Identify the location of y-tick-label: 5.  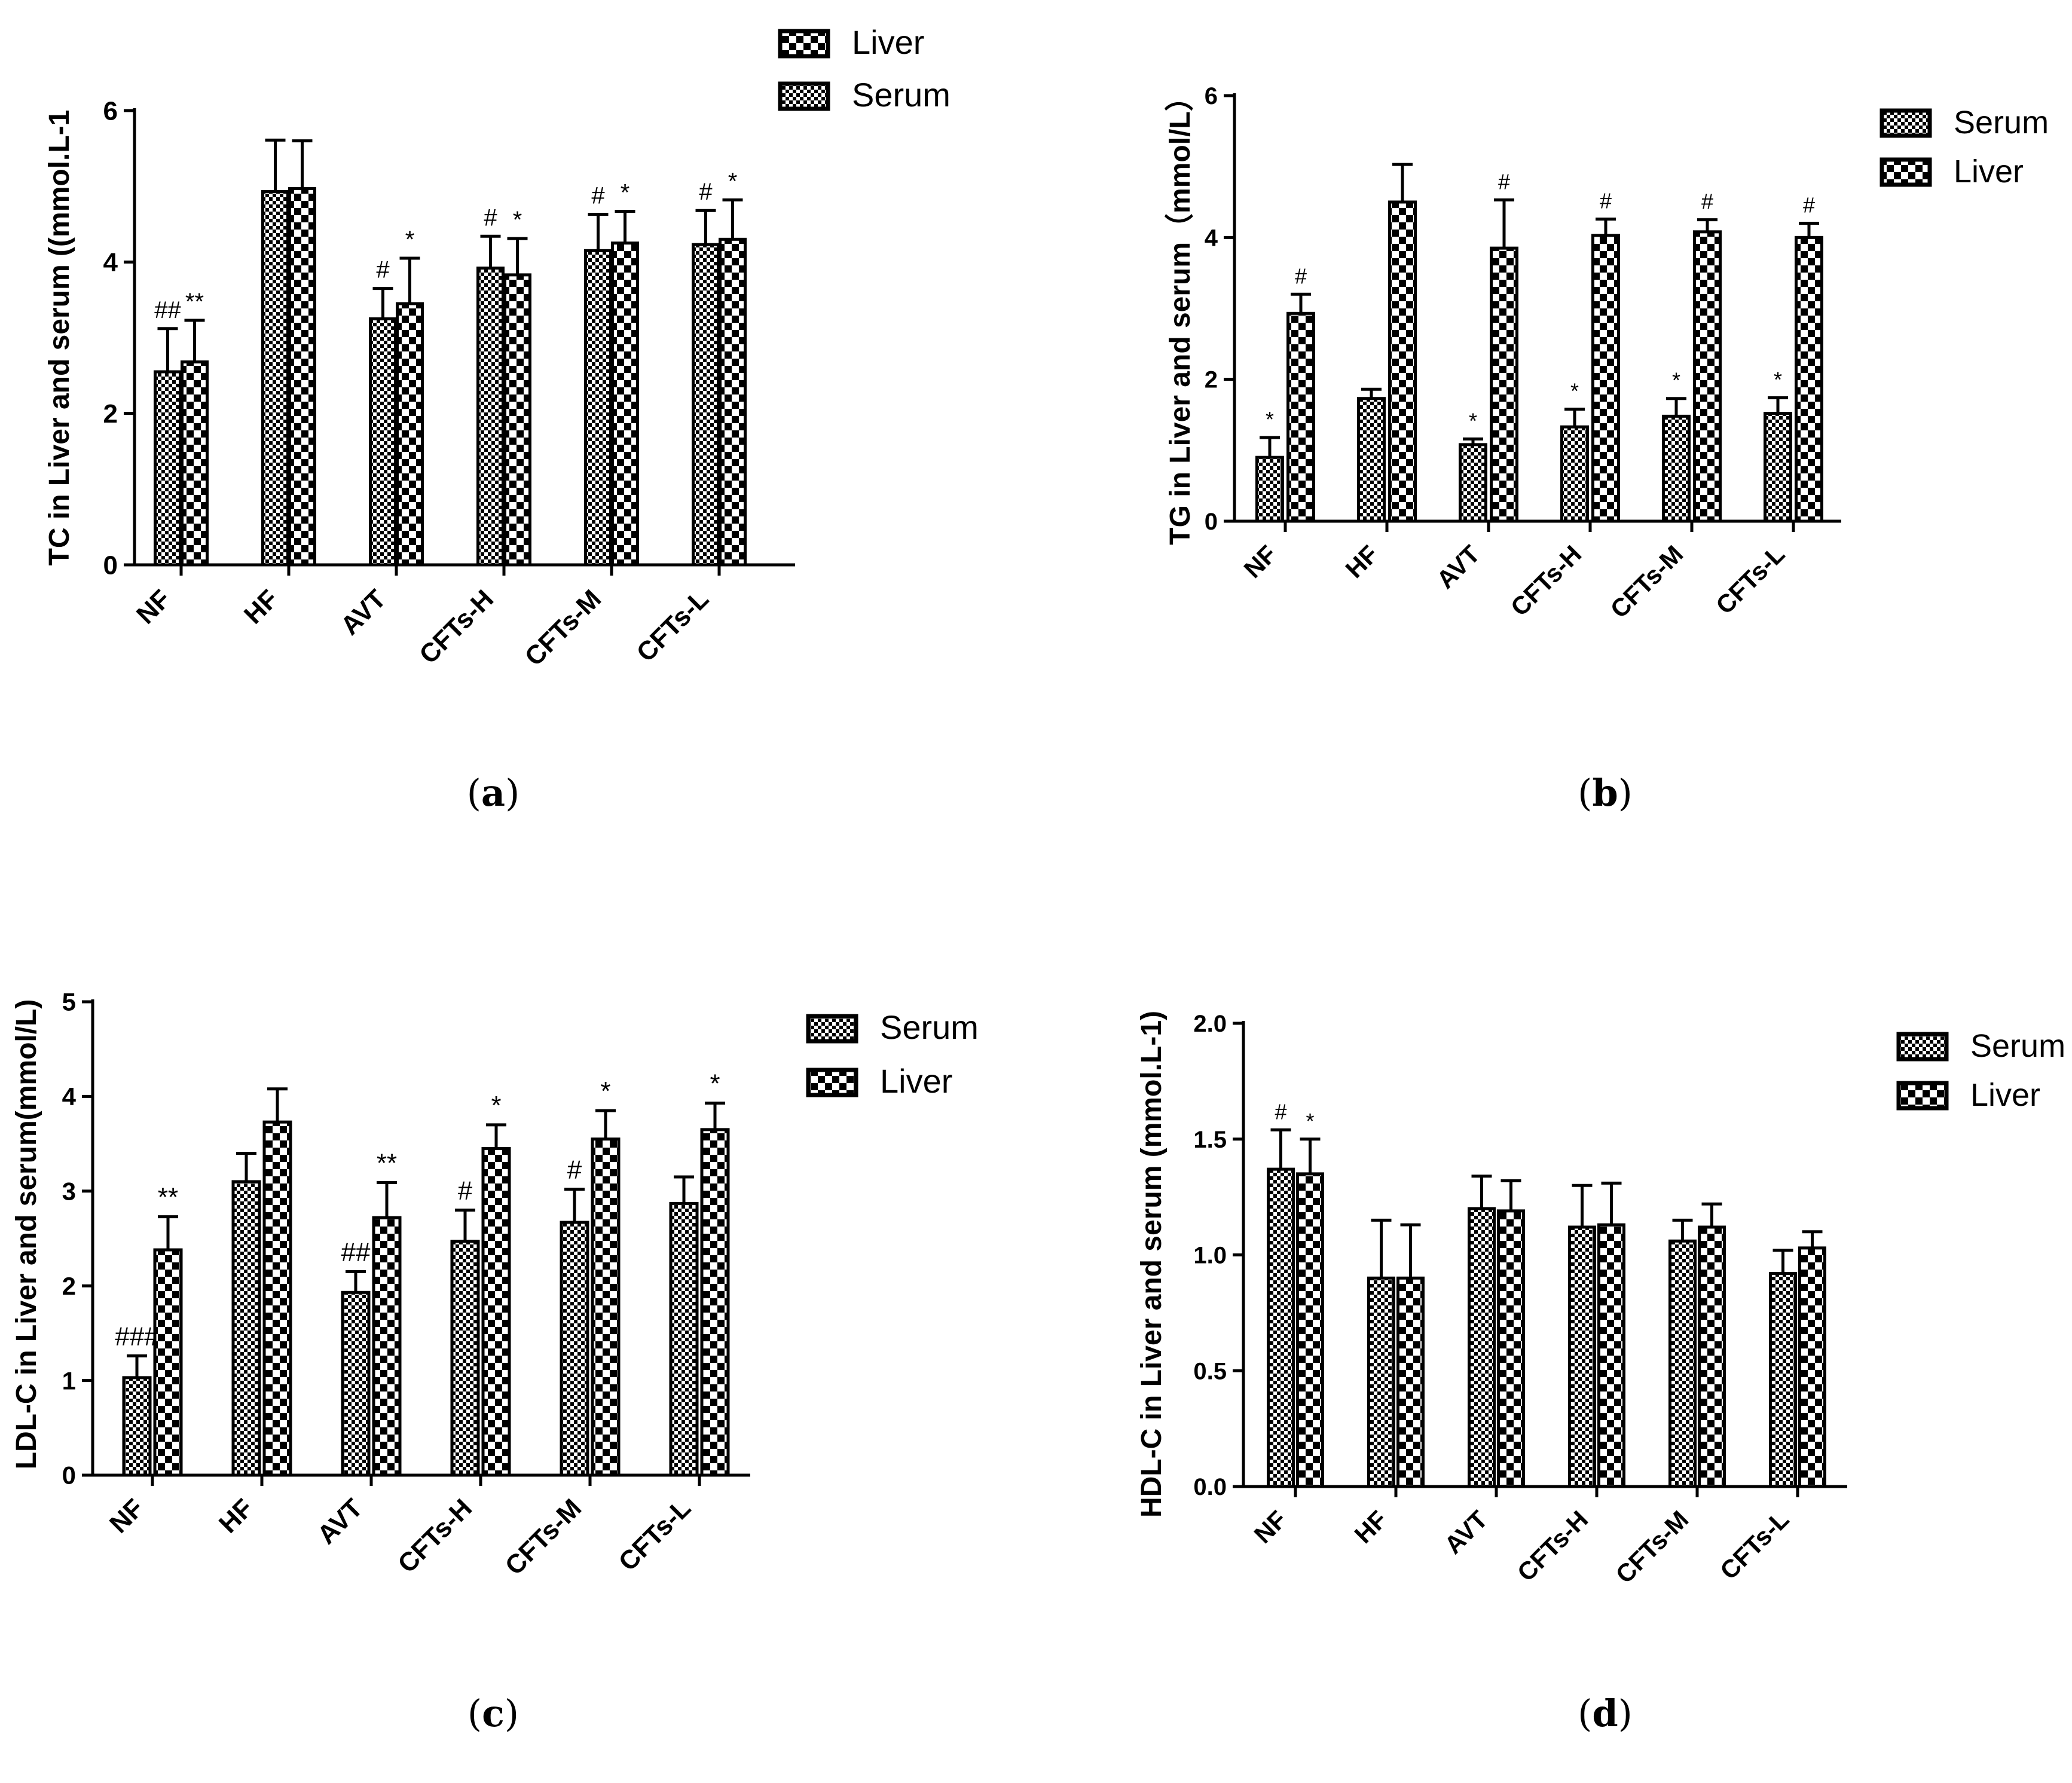
(69, 1002).